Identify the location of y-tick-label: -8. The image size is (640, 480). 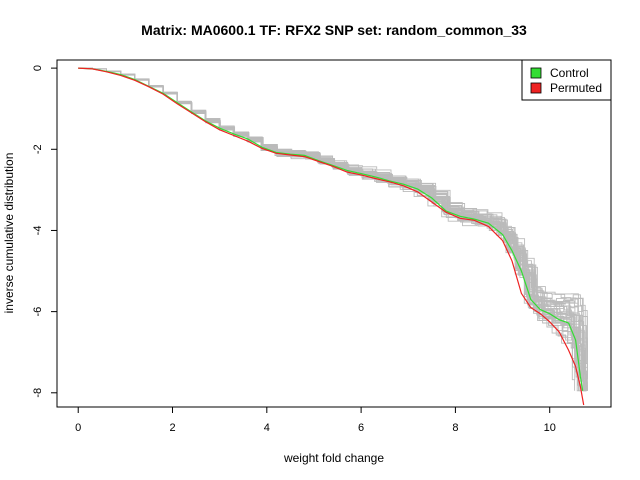
(38, 393).